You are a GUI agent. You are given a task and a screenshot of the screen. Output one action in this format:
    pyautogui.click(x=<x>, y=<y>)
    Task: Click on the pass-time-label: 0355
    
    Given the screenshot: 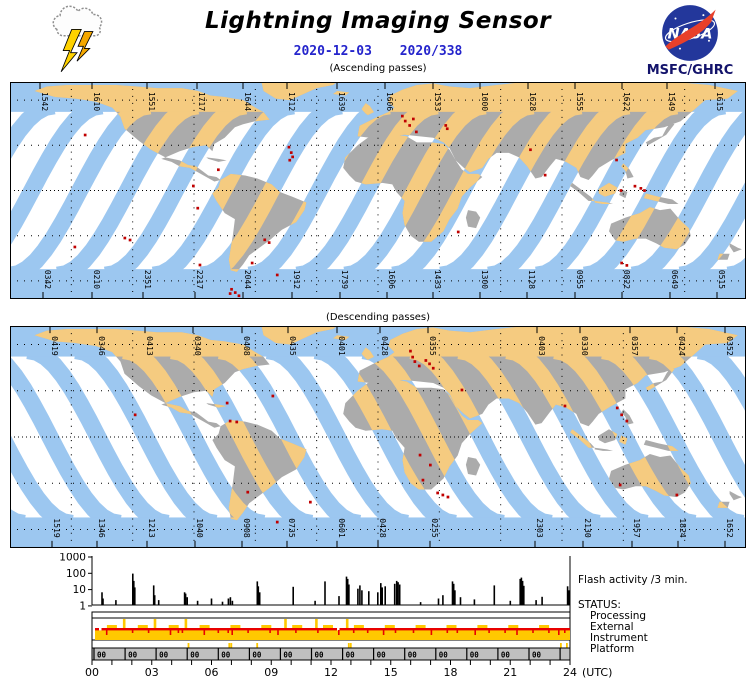 What is the action you would take?
    pyautogui.click(x=432, y=346)
    